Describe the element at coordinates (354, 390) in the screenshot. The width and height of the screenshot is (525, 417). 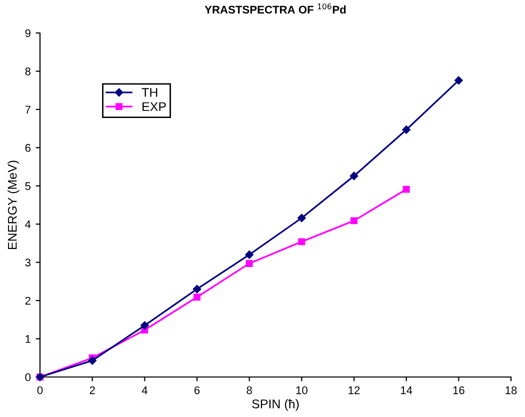
I see `x-tick-label: 12` at that location.